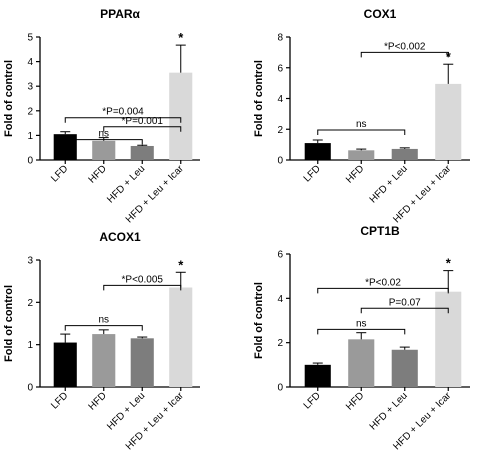 The image size is (490, 462). What do you see at coordinates (405, 302) in the screenshot?
I see `comparison-label: P=0.07` at bounding box center [405, 302].